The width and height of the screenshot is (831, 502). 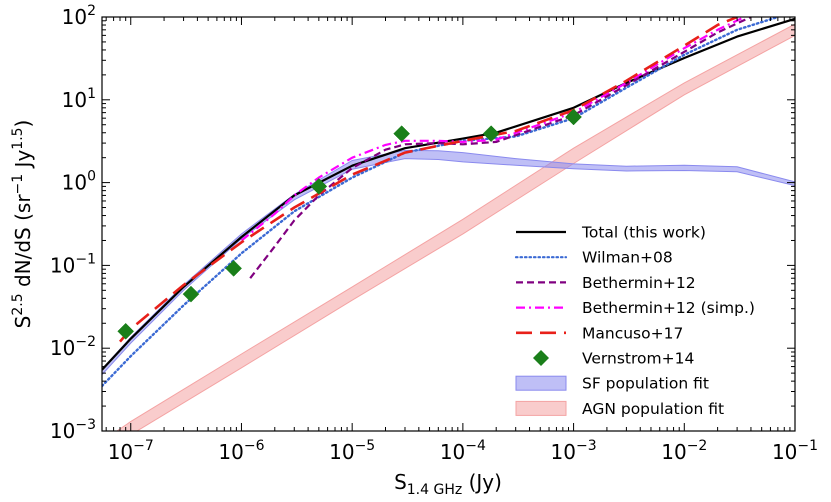 I want to click on y-tick-label: 10⁻¹, so click(x=73, y=264).